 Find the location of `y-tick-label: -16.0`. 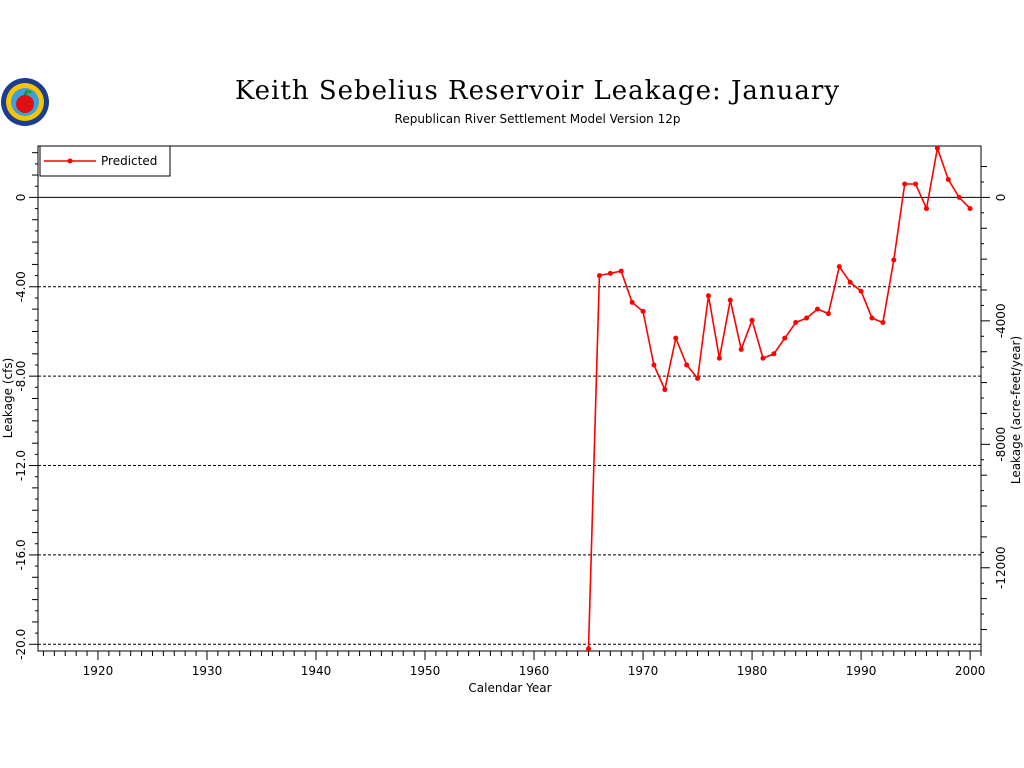

y-tick-label: -16.0 is located at coordinates (21, 554).